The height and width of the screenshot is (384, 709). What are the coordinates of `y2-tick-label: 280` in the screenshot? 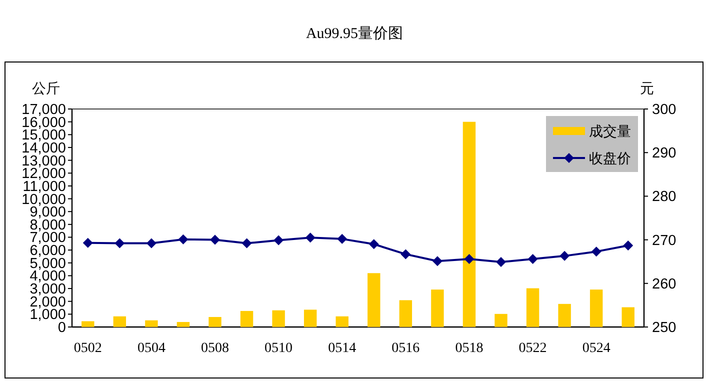 It's located at (664, 197).